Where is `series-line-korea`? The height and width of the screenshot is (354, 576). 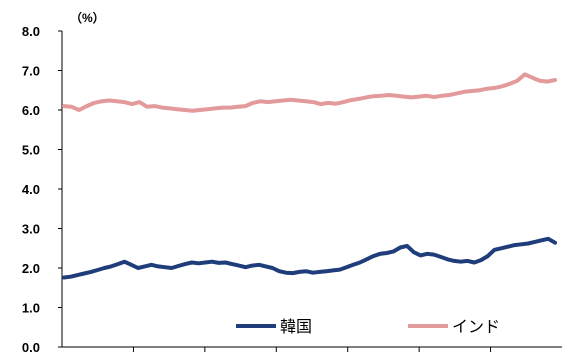 series-line-korea is located at coordinates (309, 258).